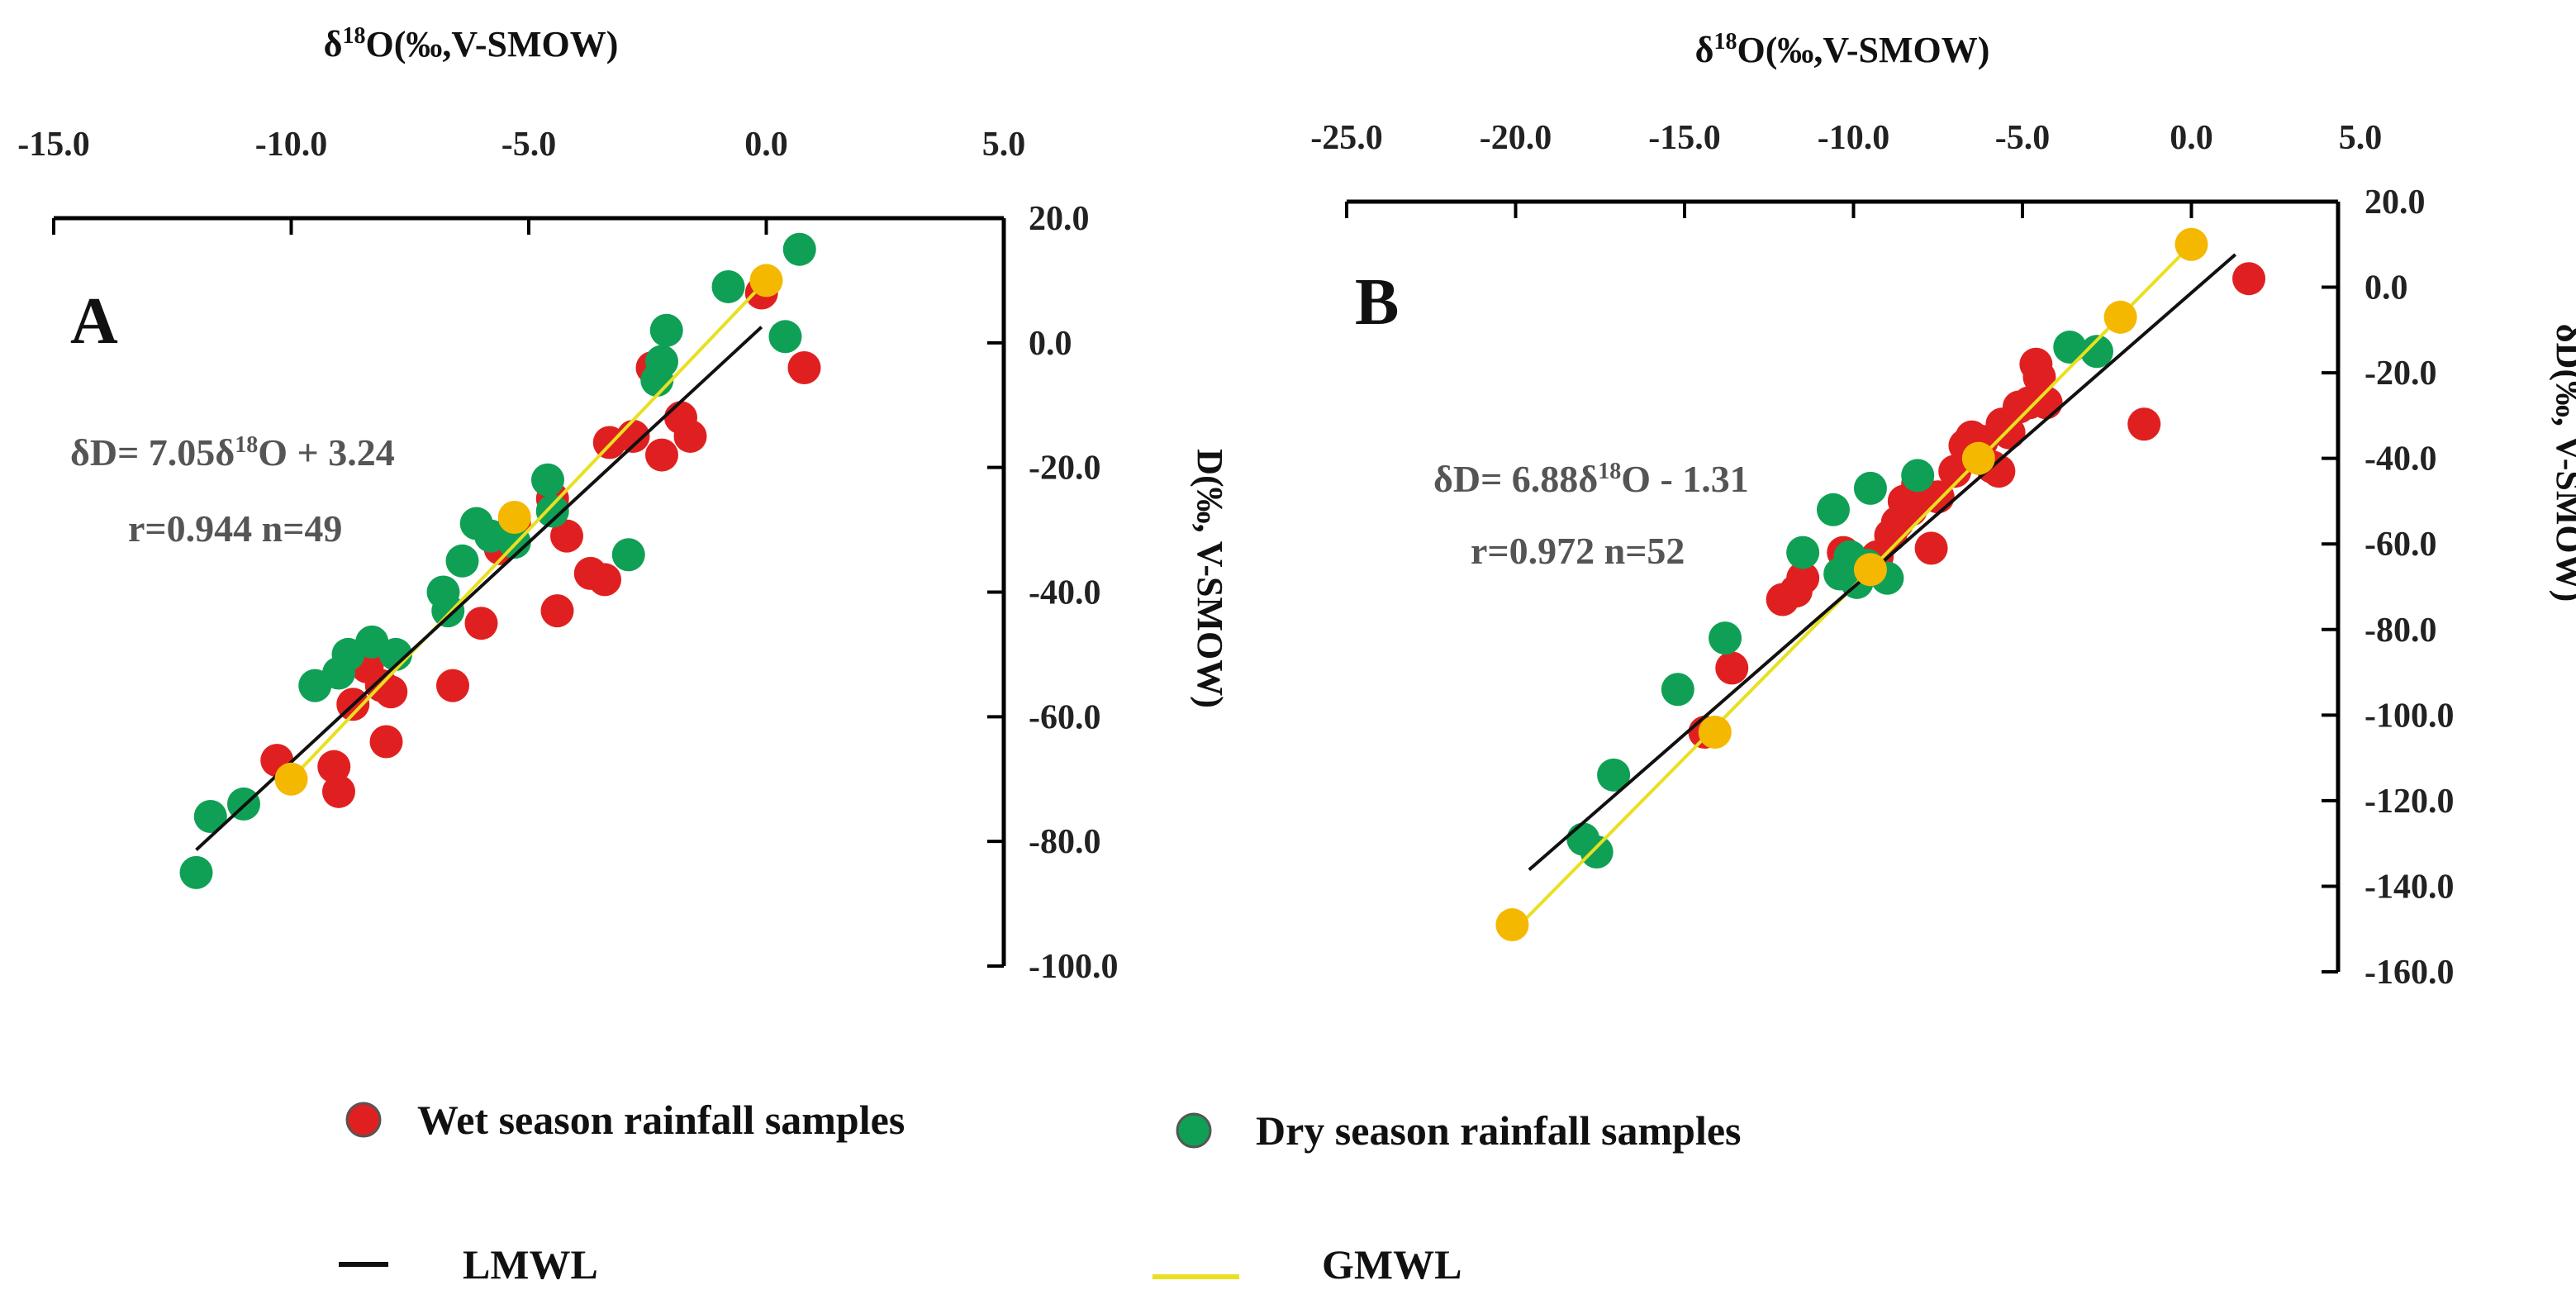 This screenshot has height=1309, width=2576. I want to click on legend-dry-marker, so click(1194, 1130).